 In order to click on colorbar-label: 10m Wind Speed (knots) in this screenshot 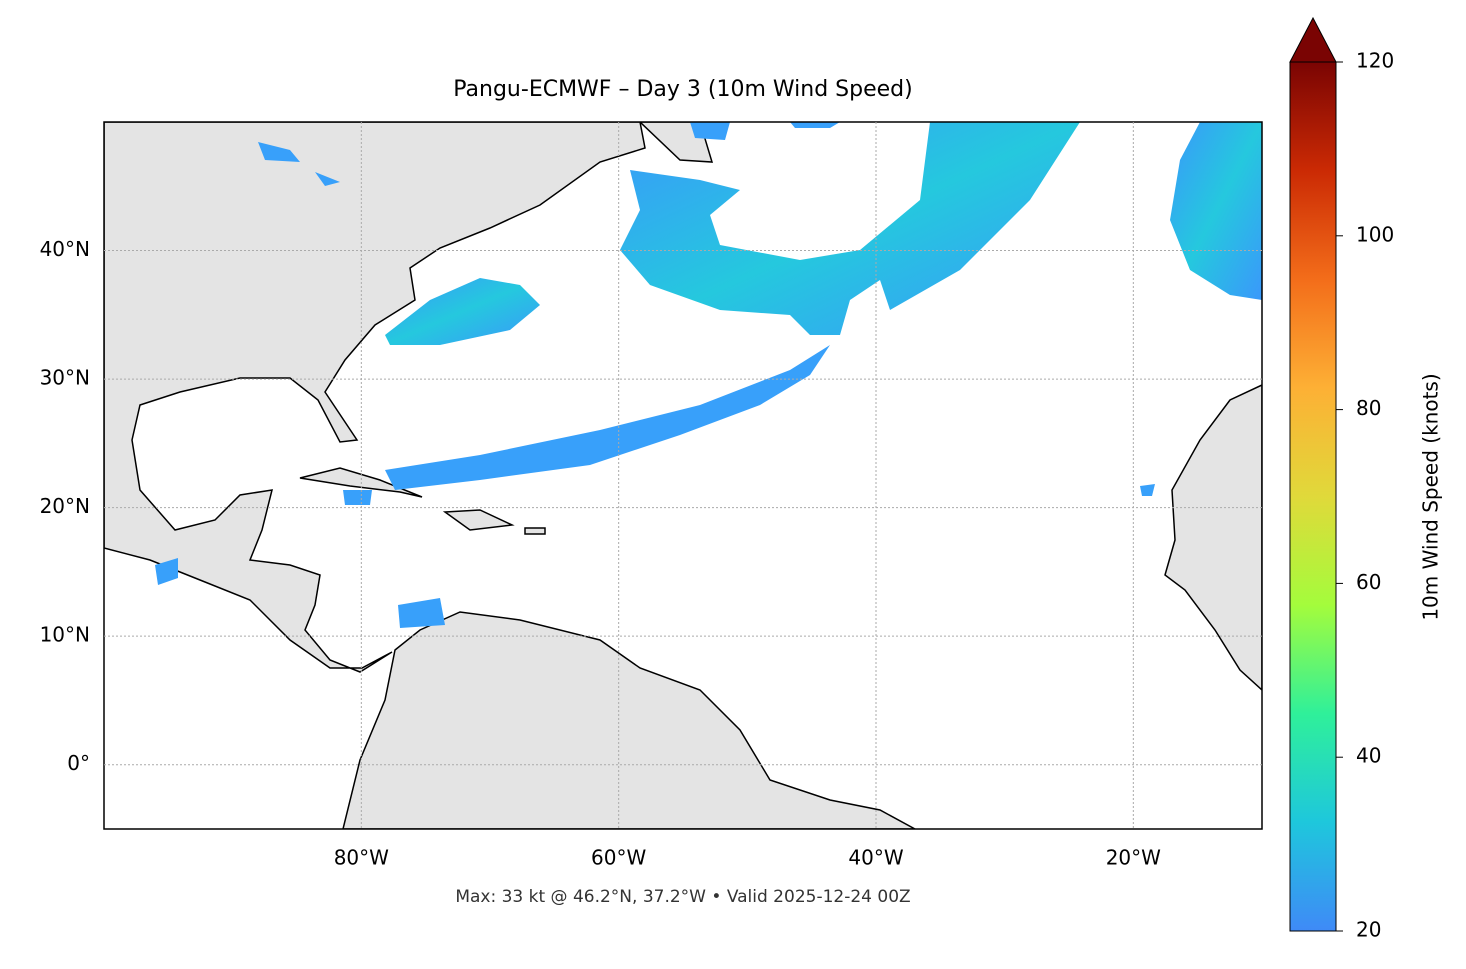, I will do `click(1431, 496)`.